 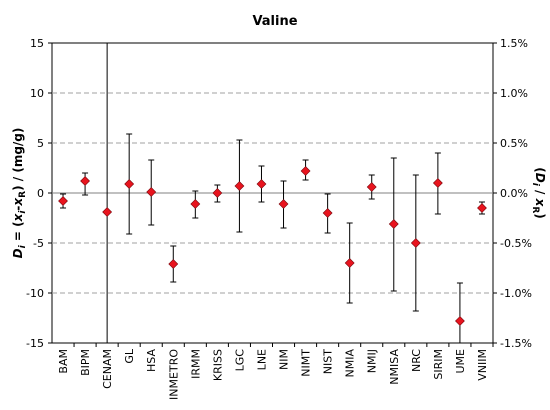 What do you see at coordinates (107, 369) in the screenshot?
I see `x-category-label: CENAM` at bounding box center [107, 369].